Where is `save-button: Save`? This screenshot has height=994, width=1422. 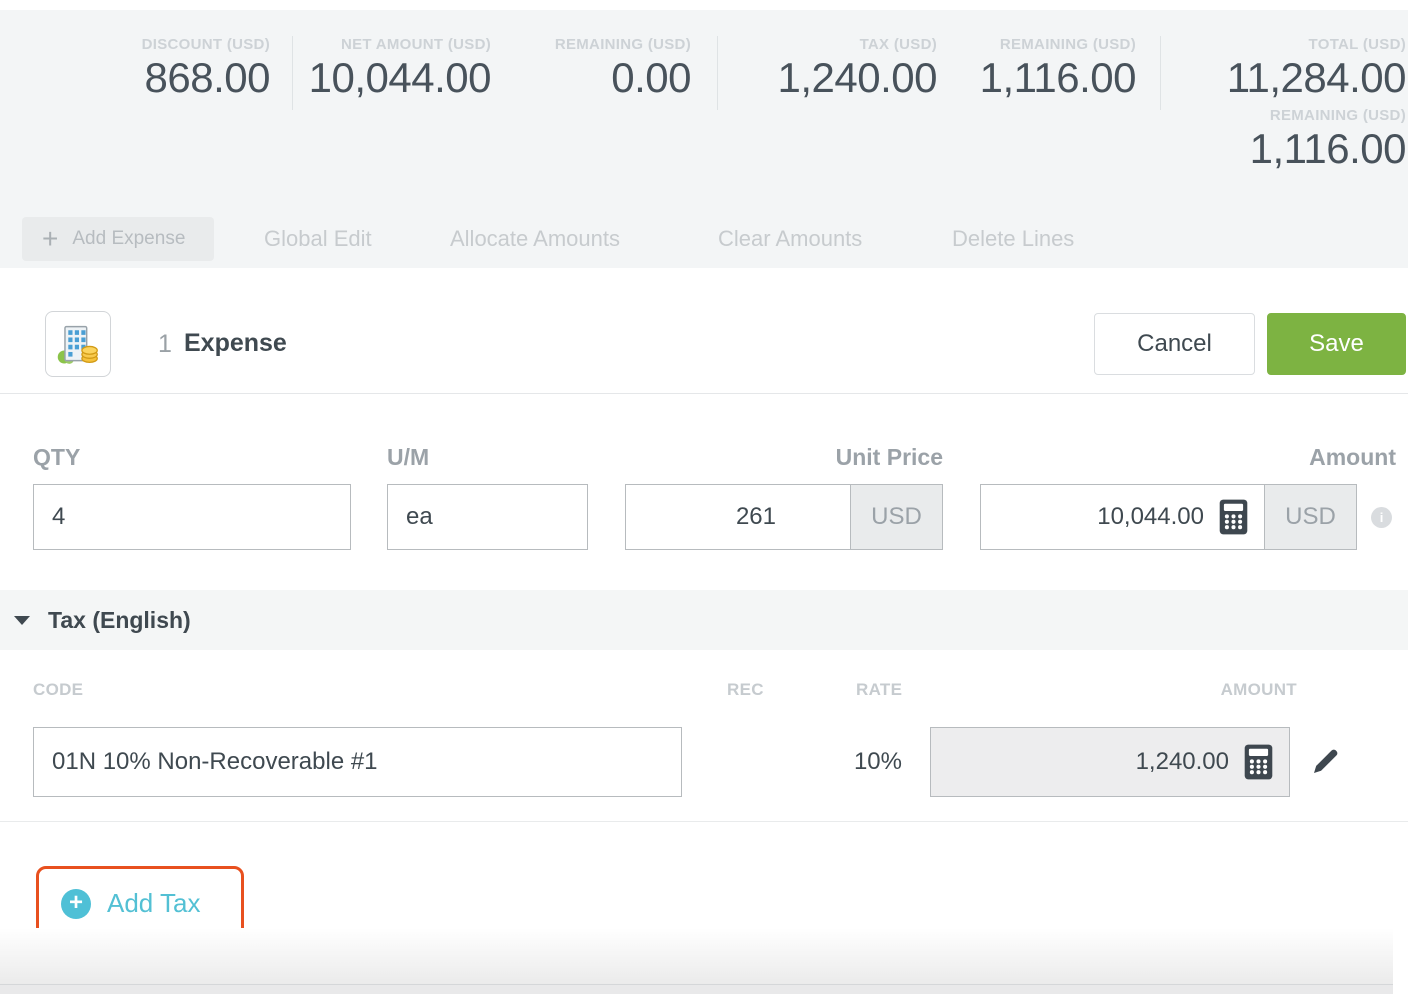 save-button: Save is located at coordinates (1336, 344).